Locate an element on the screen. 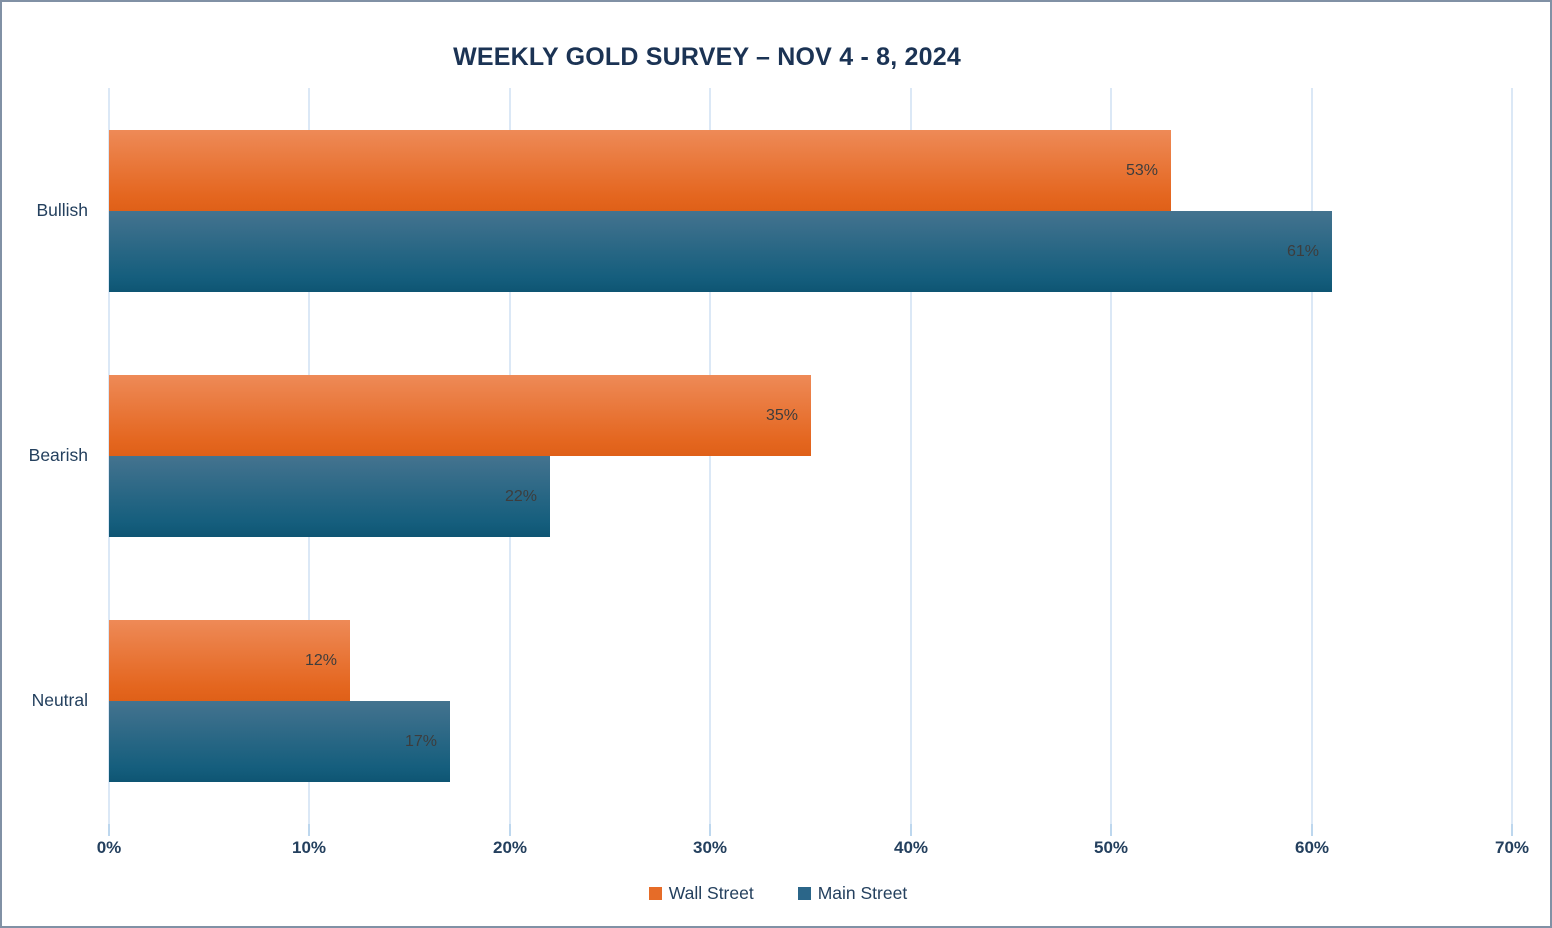  bar-bearish-main-street: 22% is located at coordinates (329, 496).